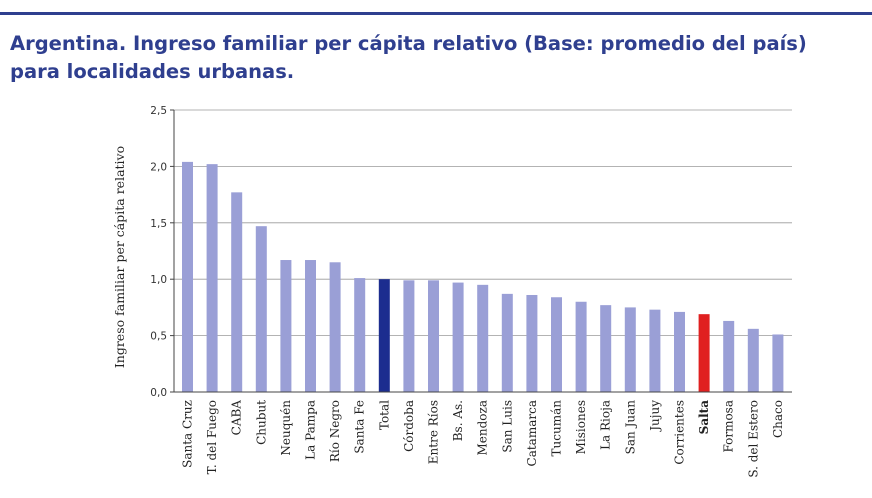  What do you see at coordinates (556, 344) in the screenshot?
I see `bar-tucuman` at bounding box center [556, 344].